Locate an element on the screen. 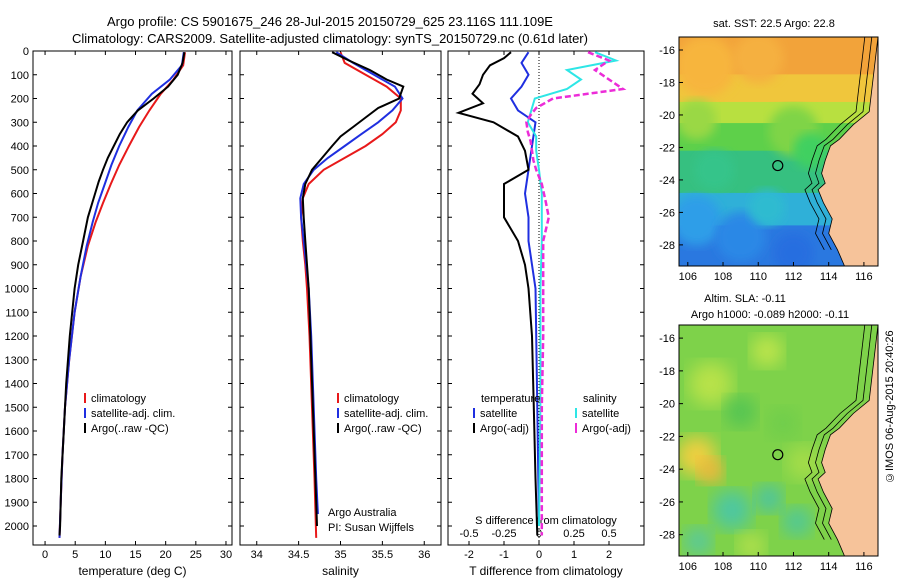 The image size is (900, 580). s-difference-axis-label: S difference from climatology is located at coordinates (546, 521).